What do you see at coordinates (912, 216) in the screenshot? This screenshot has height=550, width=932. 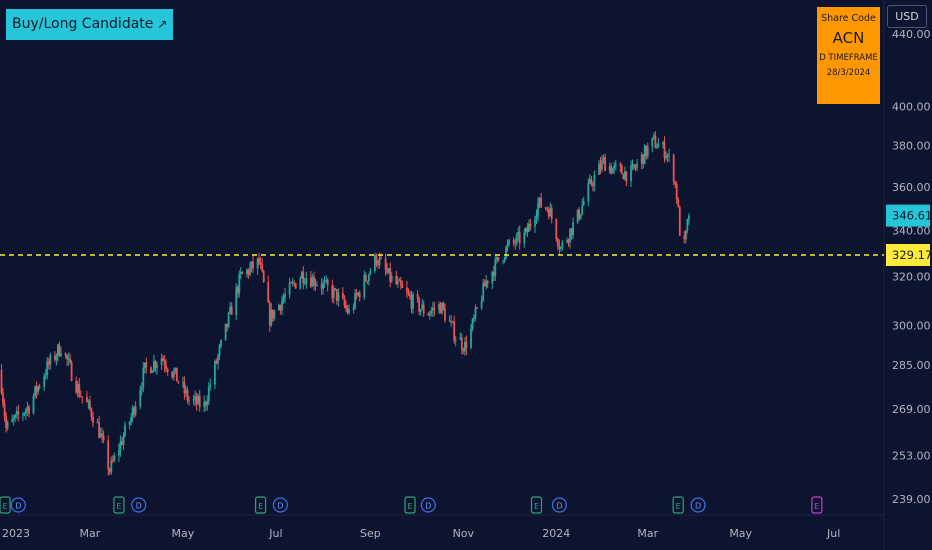 I see `current-price-label: 346.61` at bounding box center [912, 216].